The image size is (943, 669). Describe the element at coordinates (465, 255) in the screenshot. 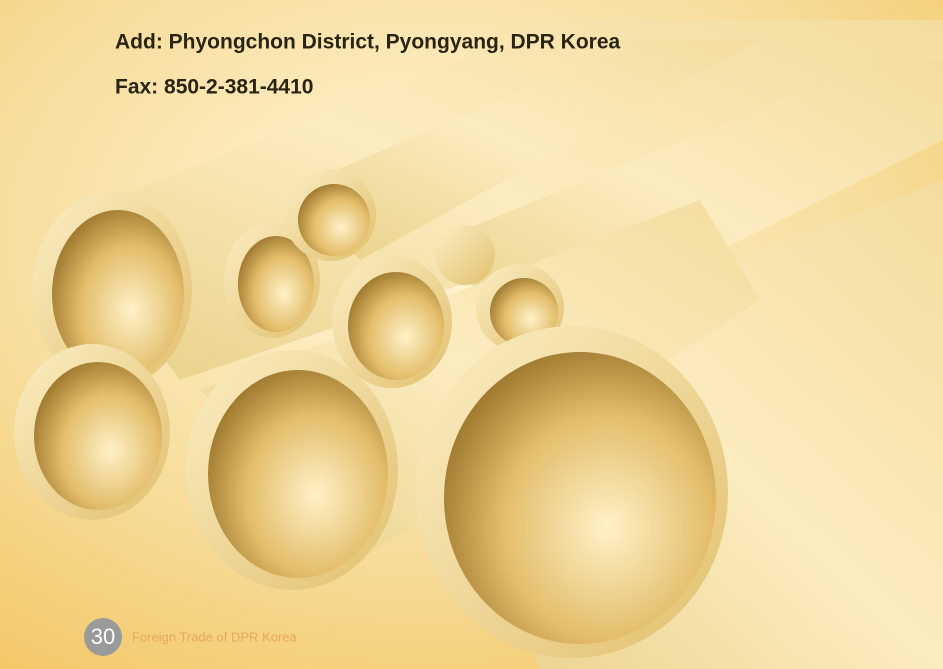

I see `pipe-rim` at that location.